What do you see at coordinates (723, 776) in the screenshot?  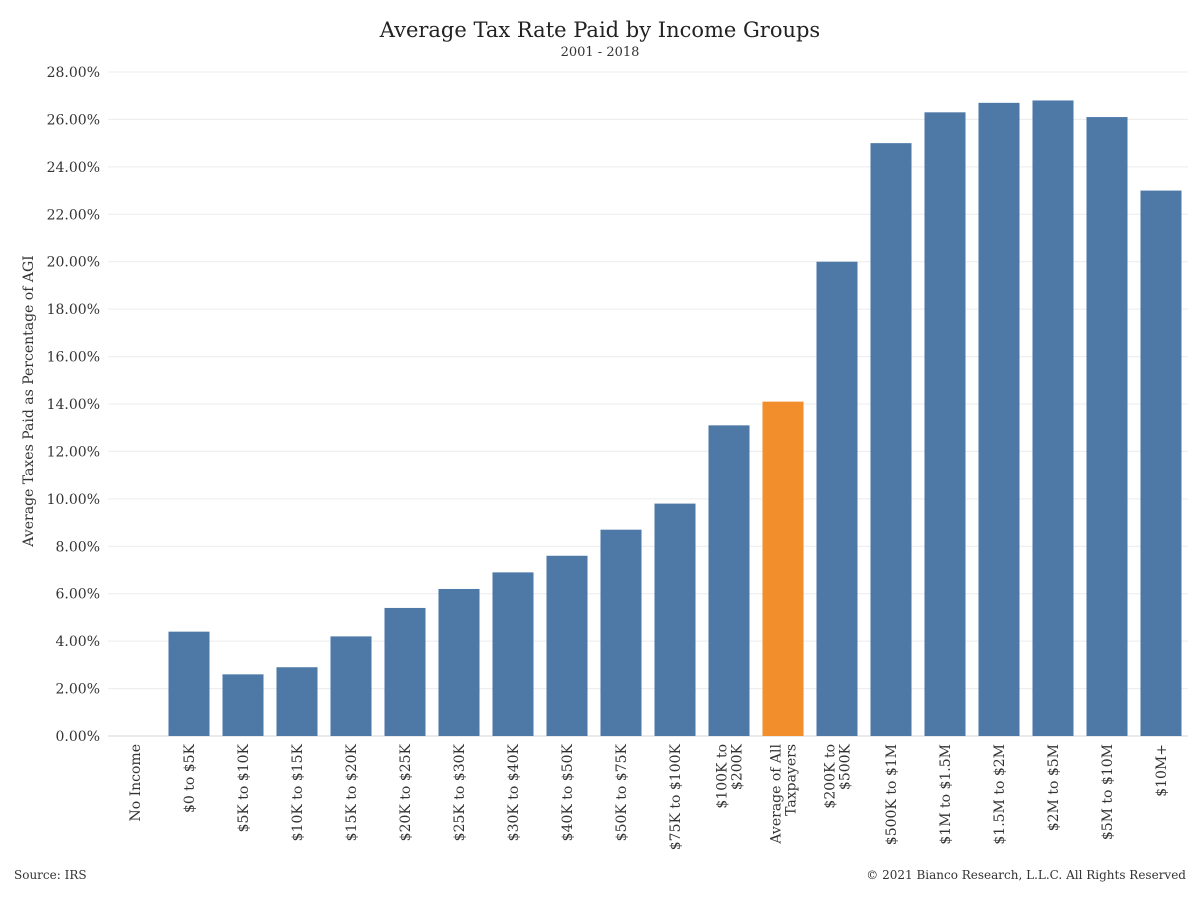 I see `x-tick-label-line: $100K to` at bounding box center [723, 776].